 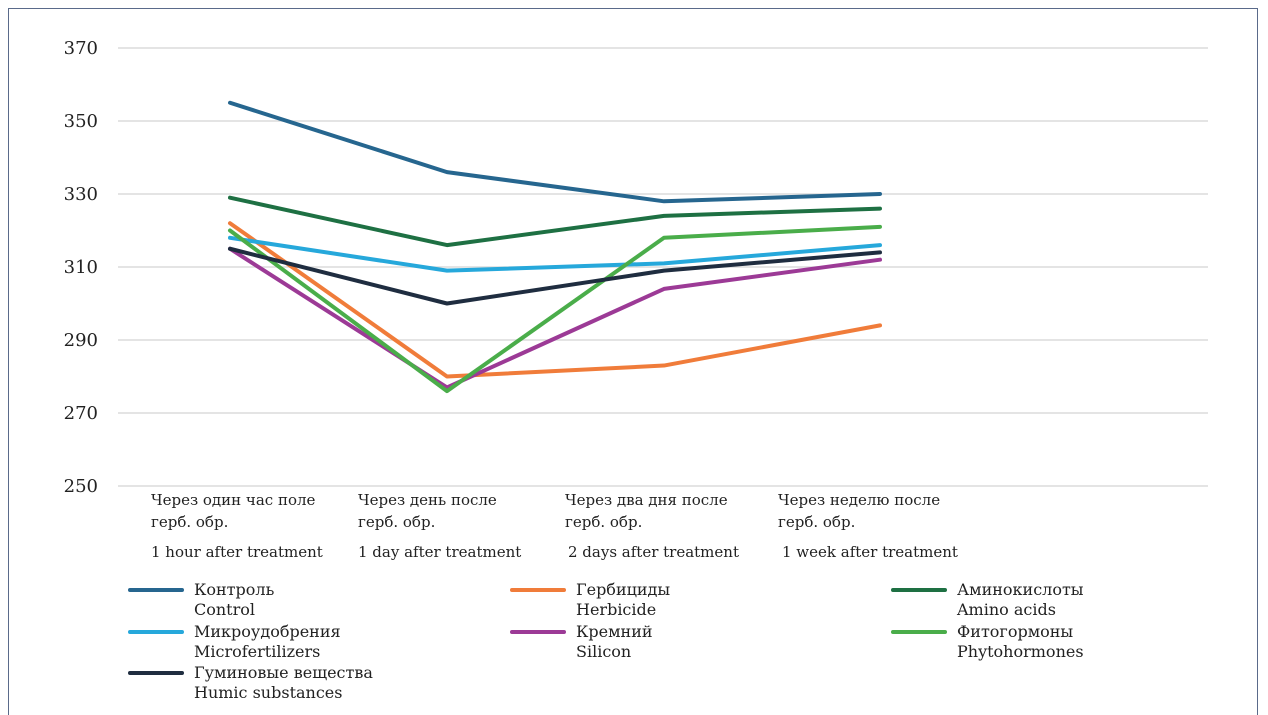 What do you see at coordinates (257, 651) in the screenshot?
I see `legend-label-en: Microfertilizers` at bounding box center [257, 651].